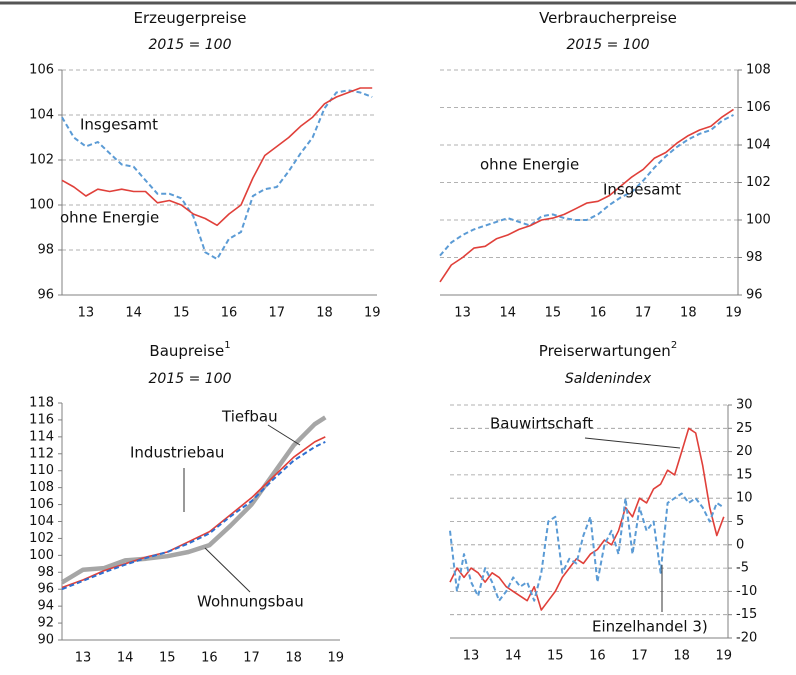 The width and height of the screenshot is (796, 675). What do you see at coordinates (744, 474) in the screenshot?
I see `y-tick-label: 15` at bounding box center [744, 474].